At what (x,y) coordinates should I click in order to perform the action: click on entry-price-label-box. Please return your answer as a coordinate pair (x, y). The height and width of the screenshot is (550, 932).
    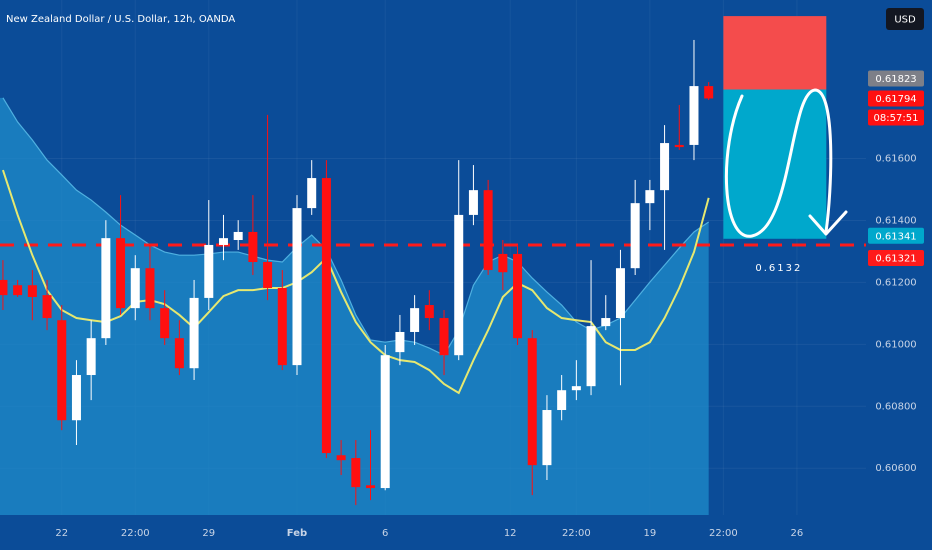
    Looking at the image, I should click on (896, 78).